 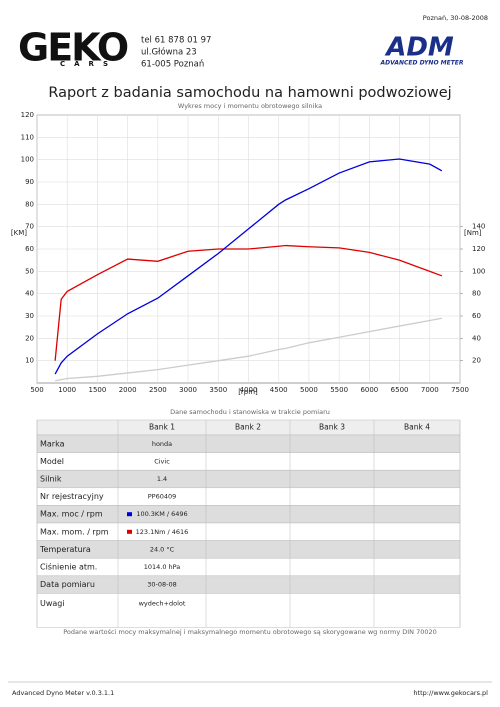 What do you see at coordinates (27, 160) in the screenshot?
I see `y-tick-label: 100` at bounding box center [27, 160].